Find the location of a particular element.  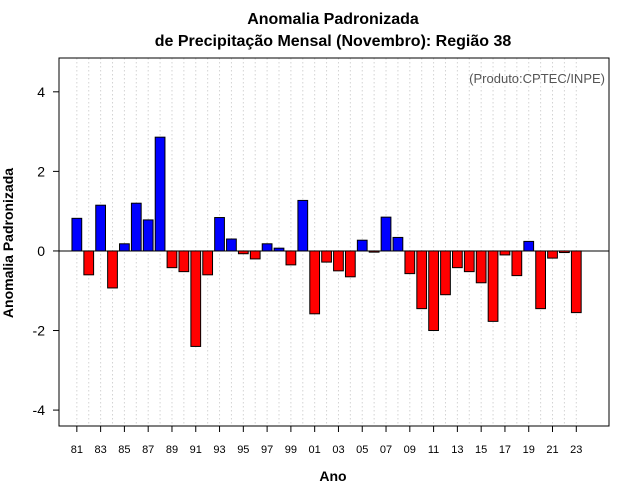

y-tick-label: -4 is located at coordinates (39, 410).